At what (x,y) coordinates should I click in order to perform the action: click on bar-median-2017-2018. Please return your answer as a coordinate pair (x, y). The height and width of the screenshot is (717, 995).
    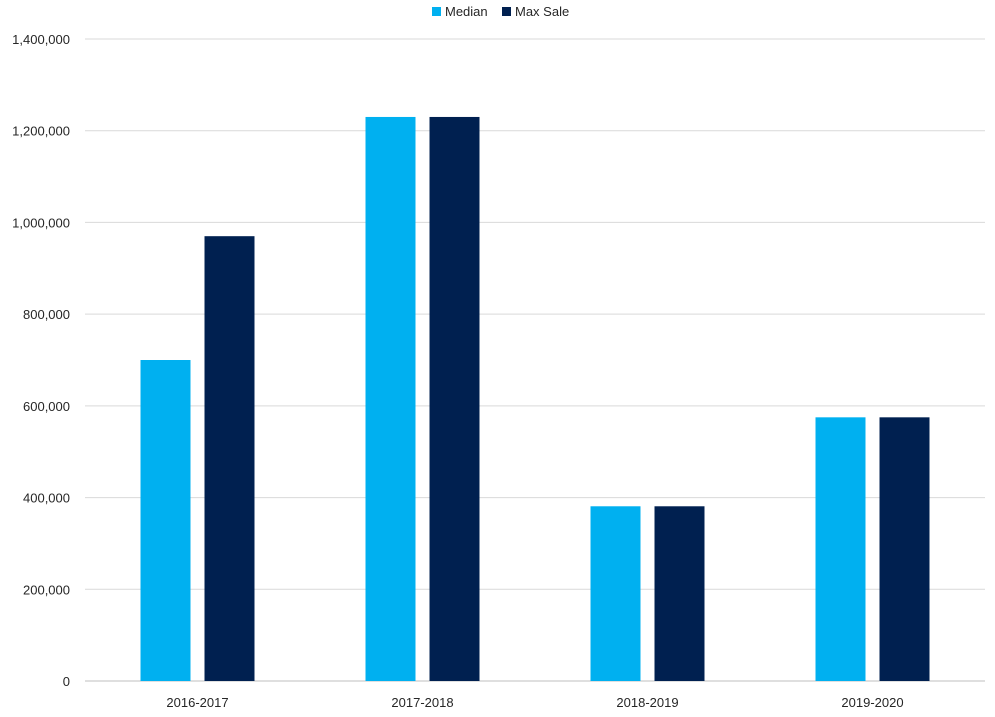
    Looking at the image, I should click on (390, 398).